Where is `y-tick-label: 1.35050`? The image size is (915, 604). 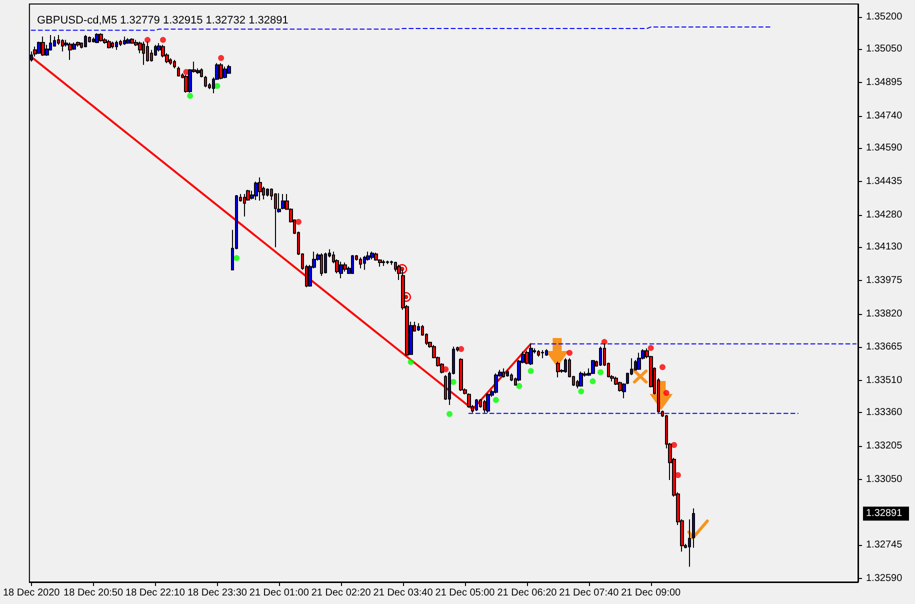 y-tick-label: 1.35050 is located at coordinates (884, 49).